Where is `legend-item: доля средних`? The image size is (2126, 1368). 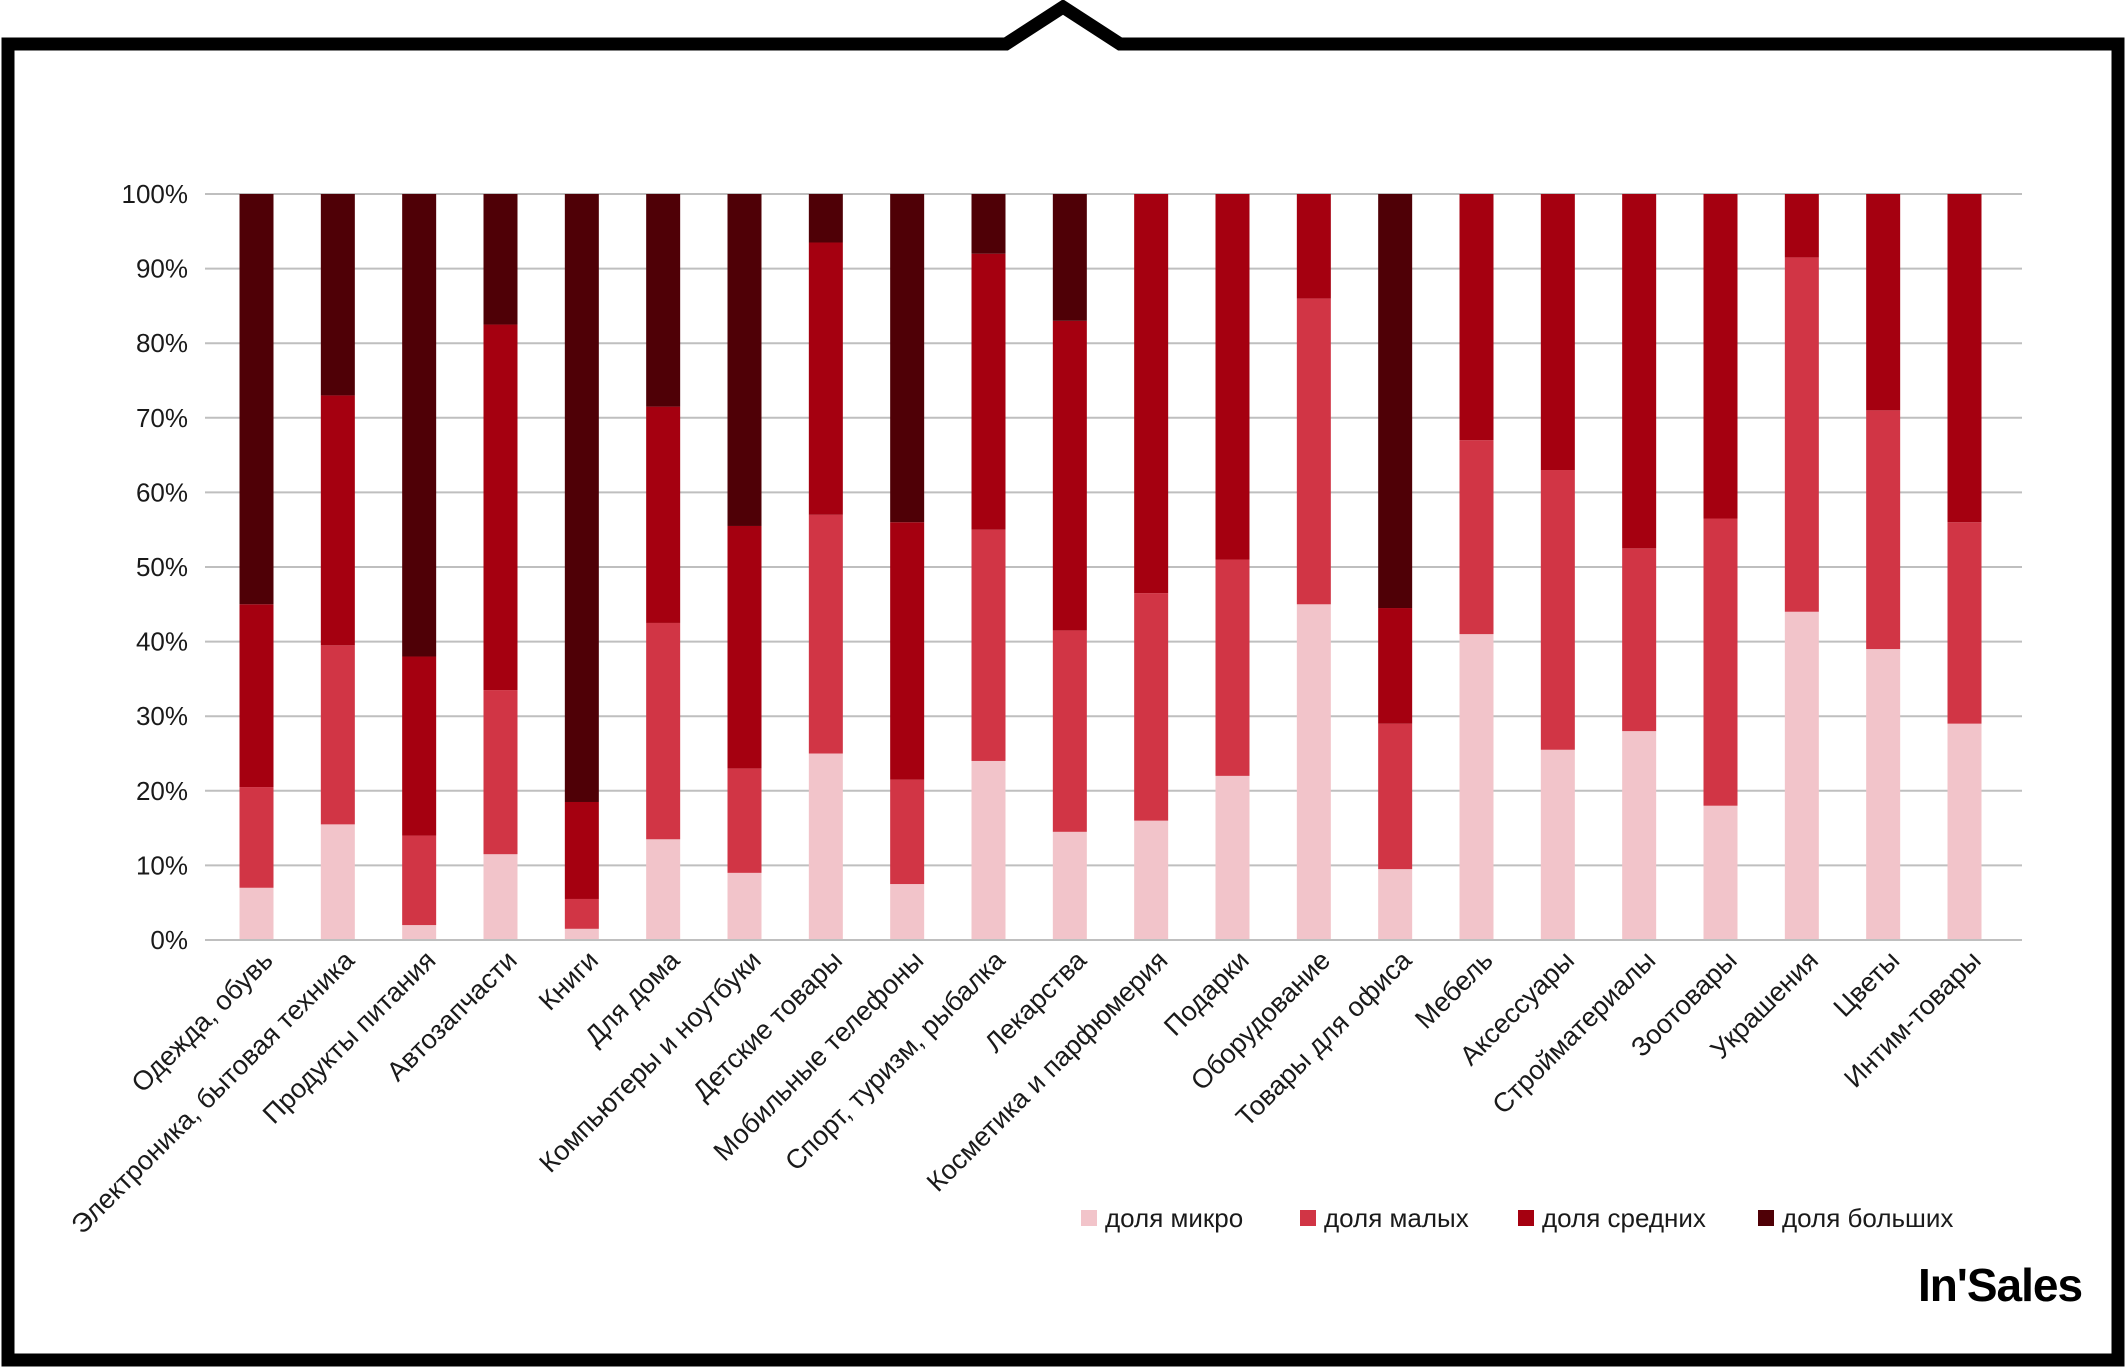 legend-item: доля средних is located at coordinates (1612, 1218).